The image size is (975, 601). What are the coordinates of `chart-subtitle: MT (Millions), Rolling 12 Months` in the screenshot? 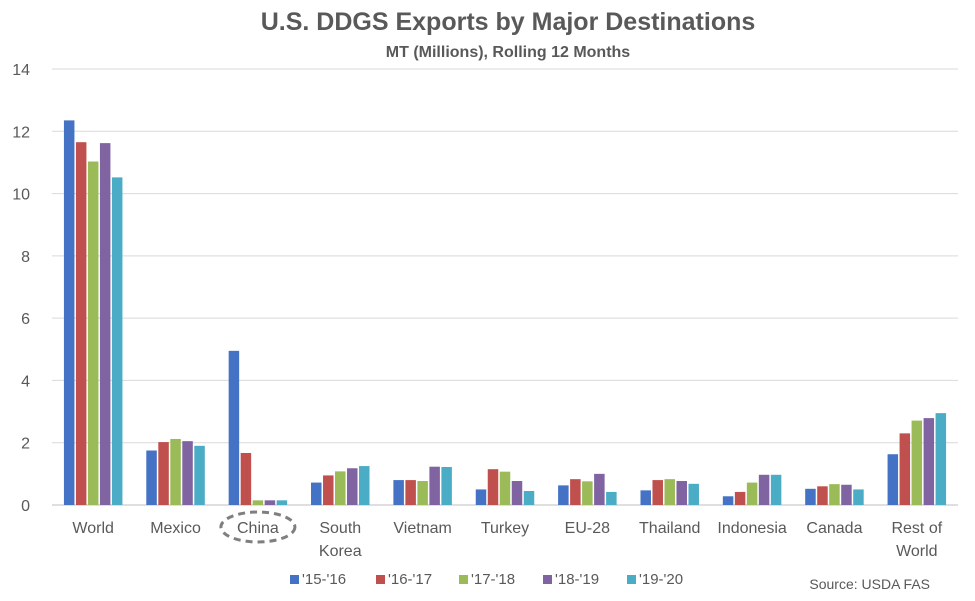 It's located at (508, 52).